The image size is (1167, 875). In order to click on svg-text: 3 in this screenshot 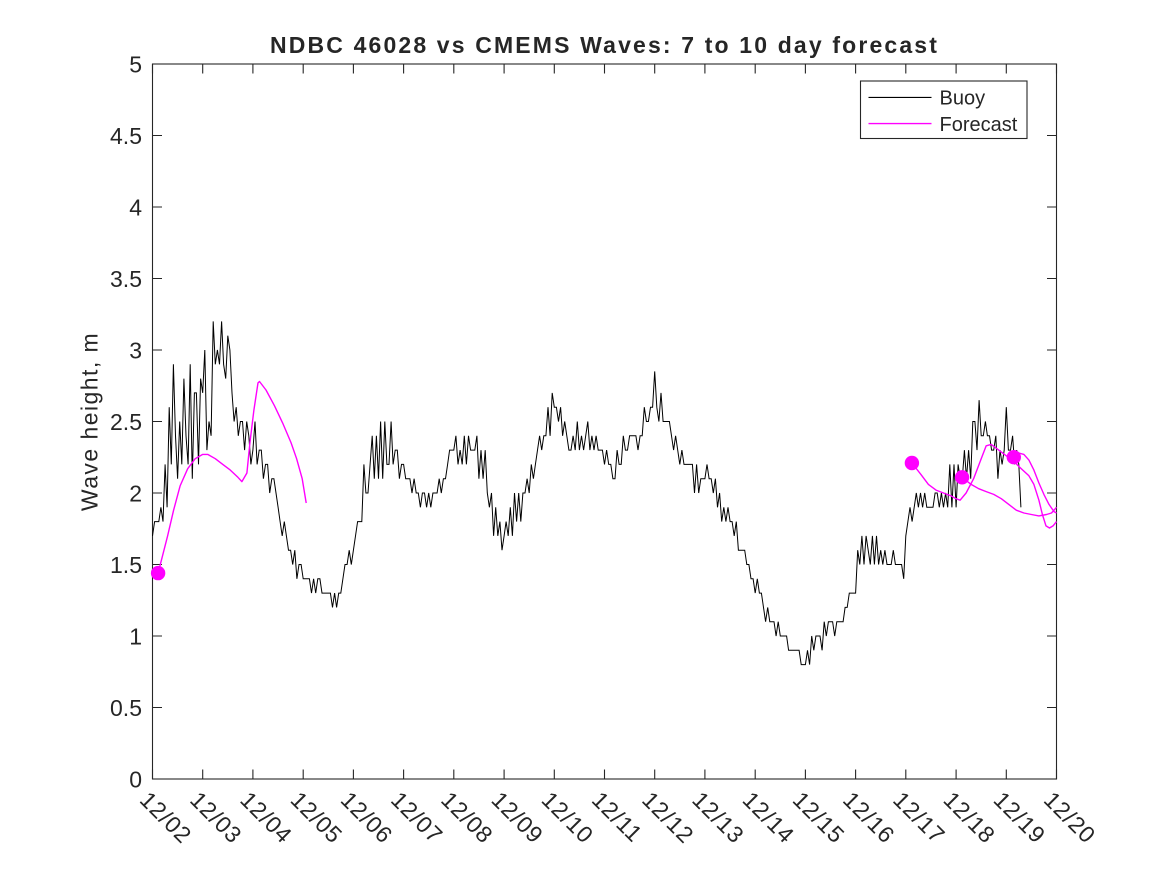, I will do `click(135, 351)`.